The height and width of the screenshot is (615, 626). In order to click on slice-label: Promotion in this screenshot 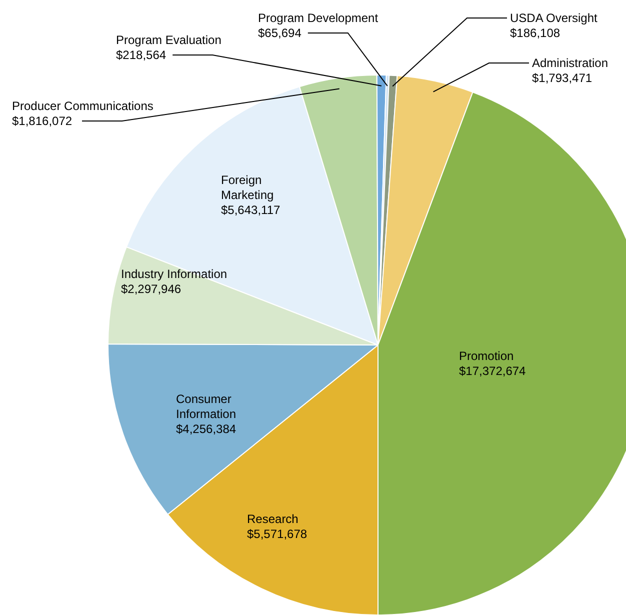, I will do `click(486, 356)`.